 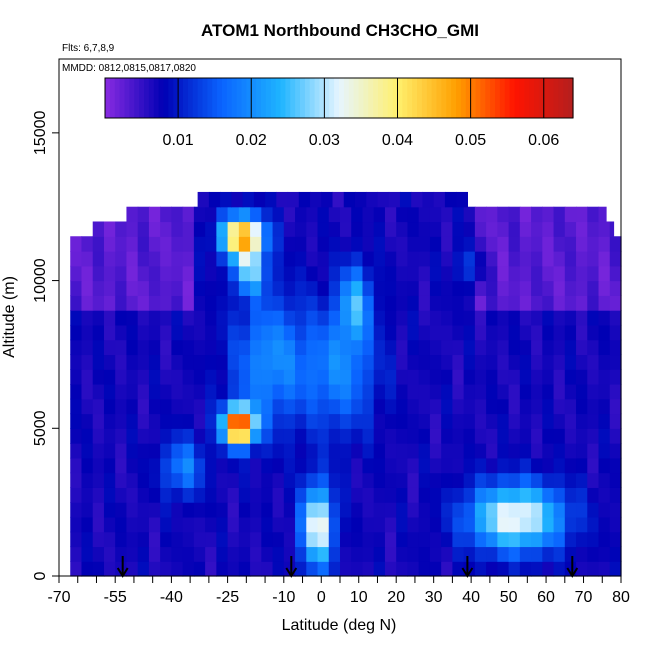 I want to click on x-tick-label: -70, so click(x=58, y=597).